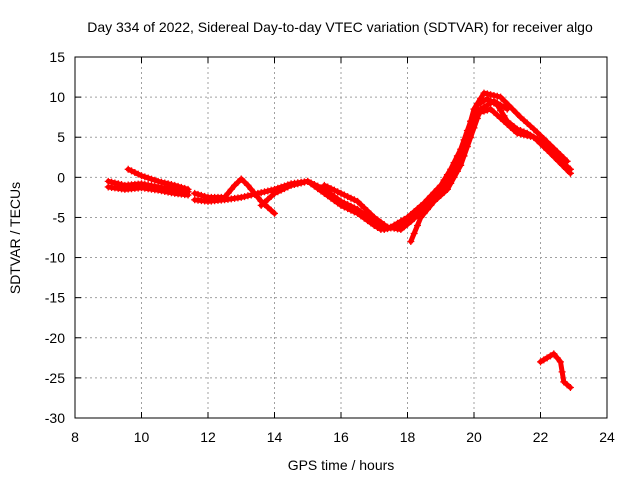 The image size is (640, 480). What do you see at coordinates (408, 437) in the screenshot?
I see `x-tick-label: 18` at bounding box center [408, 437].